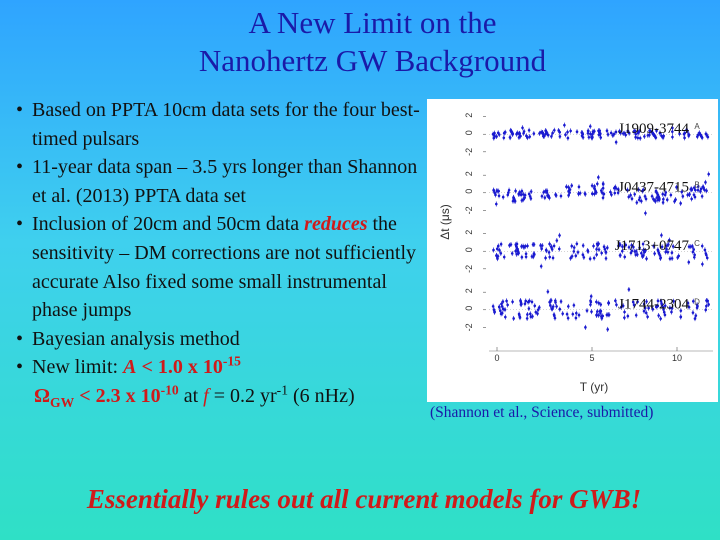 The height and width of the screenshot is (540, 720). Describe the element at coordinates (206, 395) in the screenshot. I see `freq-symbol: f` at that location.